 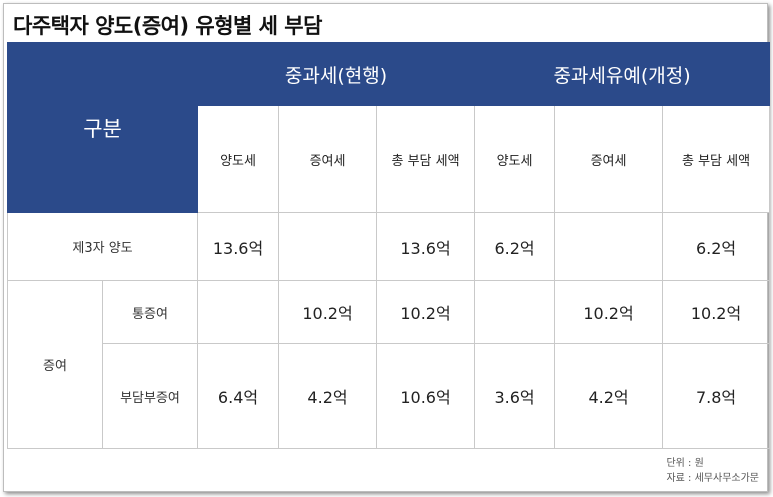 What do you see at coordinates (426, 396) in the screenshot?
I see `value-cell: 10.6억` at bounding box center [426, 396].